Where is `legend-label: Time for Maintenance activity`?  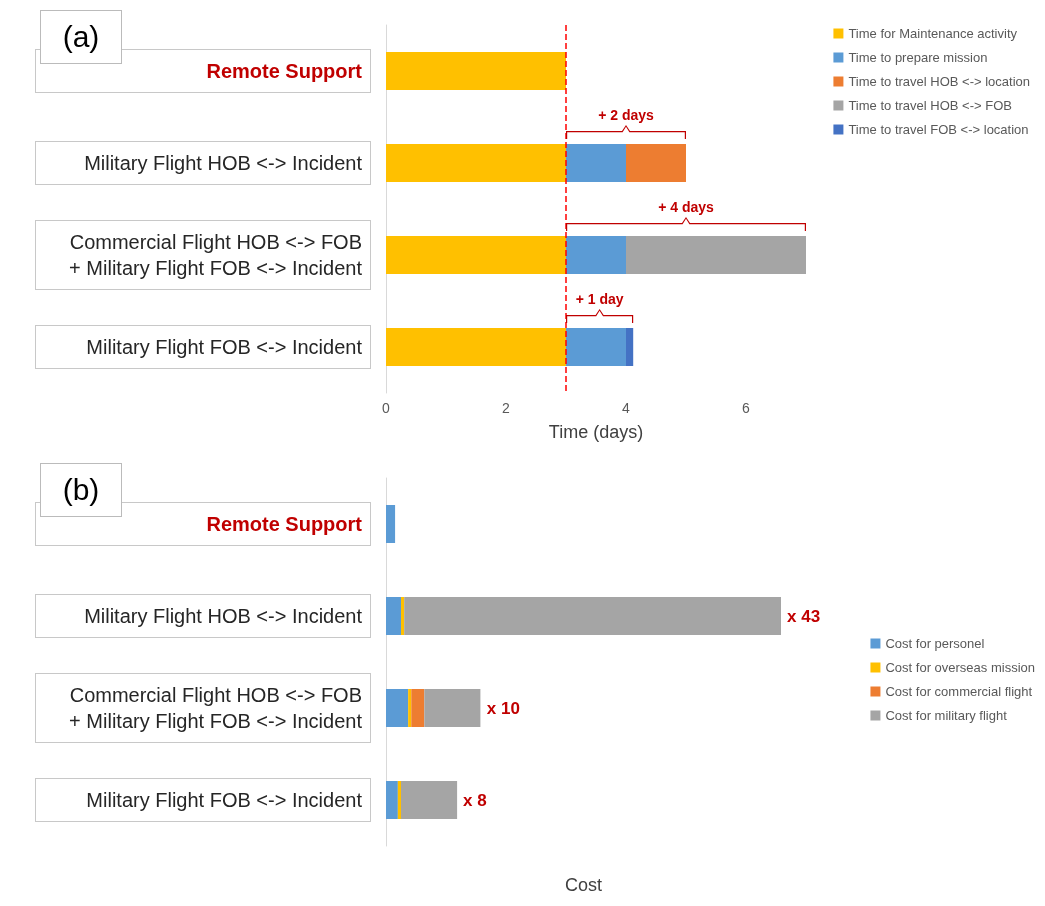
legend-label: Time for Maintenance activity is located at coordinates (933, 33).